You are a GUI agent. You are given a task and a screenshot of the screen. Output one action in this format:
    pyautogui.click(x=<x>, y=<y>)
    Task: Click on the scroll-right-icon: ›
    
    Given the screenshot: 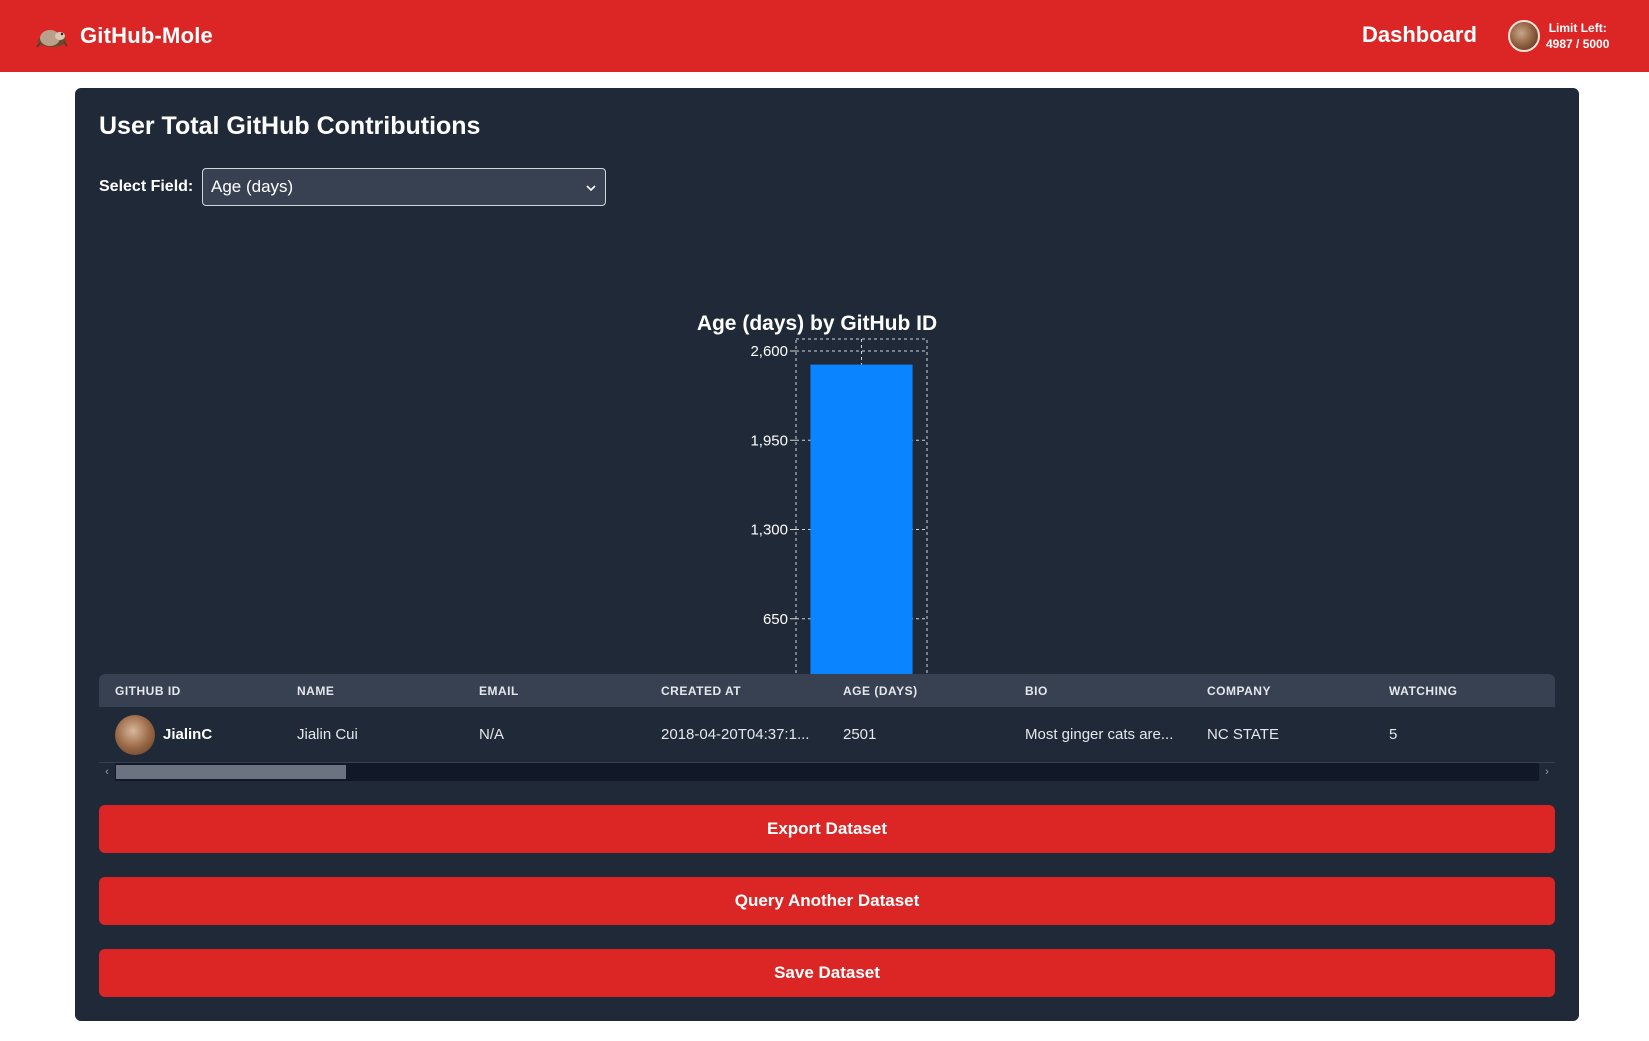 What is the action you would take?
    pyautogui.click(x=1547, y=772)
    